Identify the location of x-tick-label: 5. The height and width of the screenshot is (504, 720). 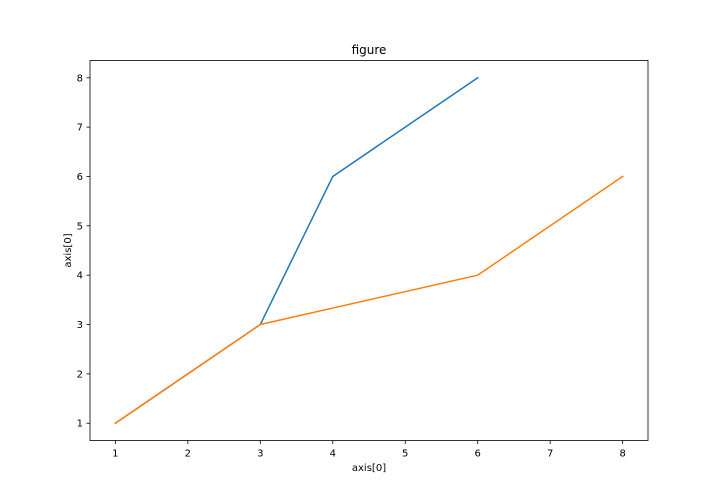
(405, 454).